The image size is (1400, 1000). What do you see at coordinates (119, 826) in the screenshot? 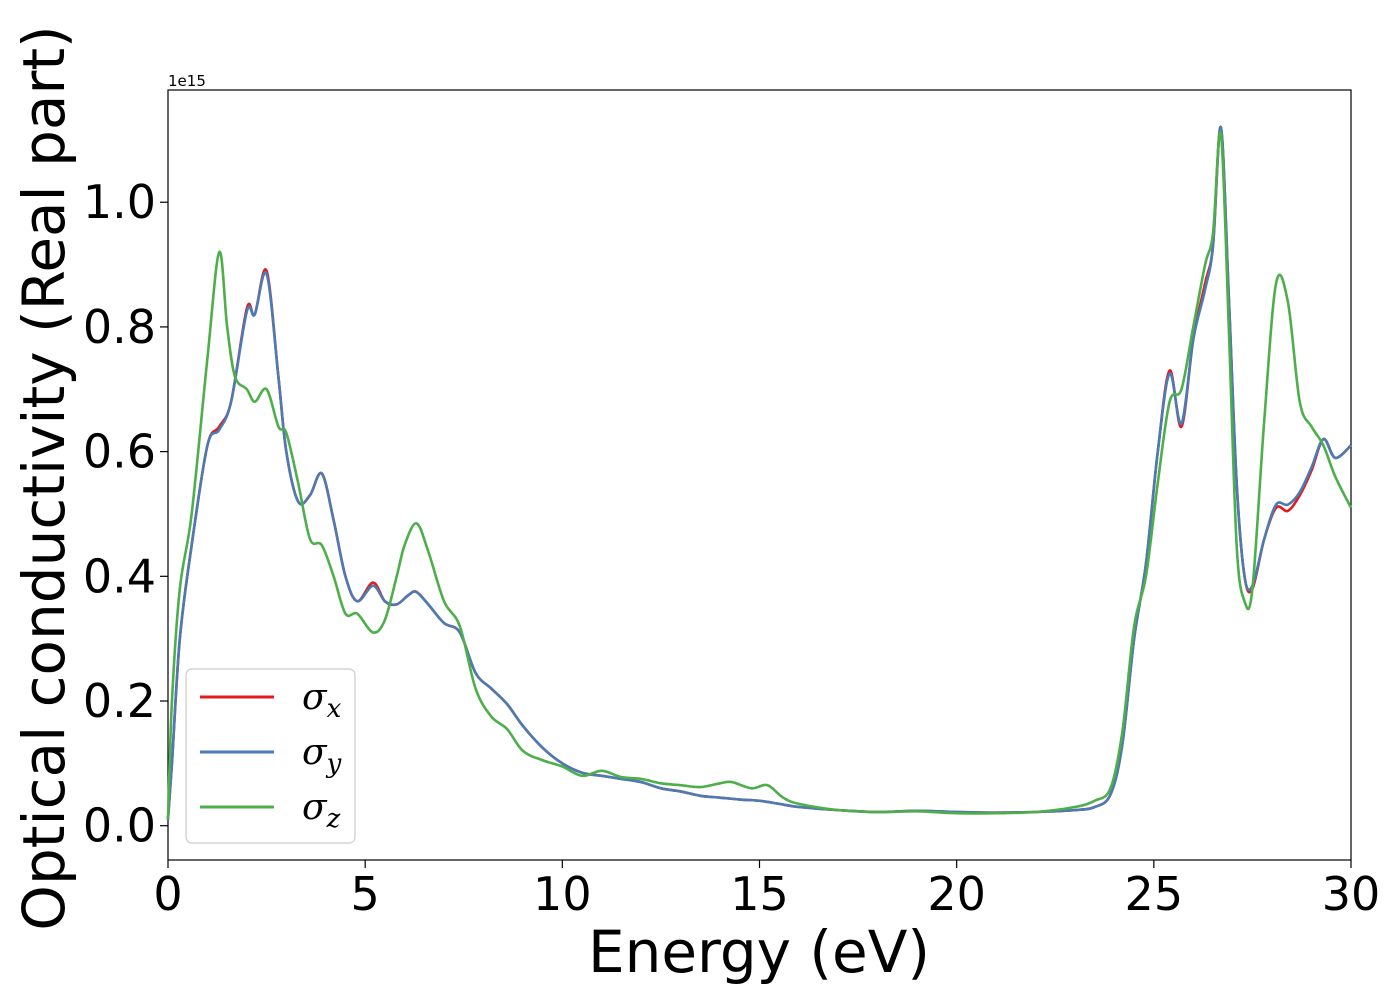
I see `y-tick-label: 0.0` at bounding box center [119, 826].